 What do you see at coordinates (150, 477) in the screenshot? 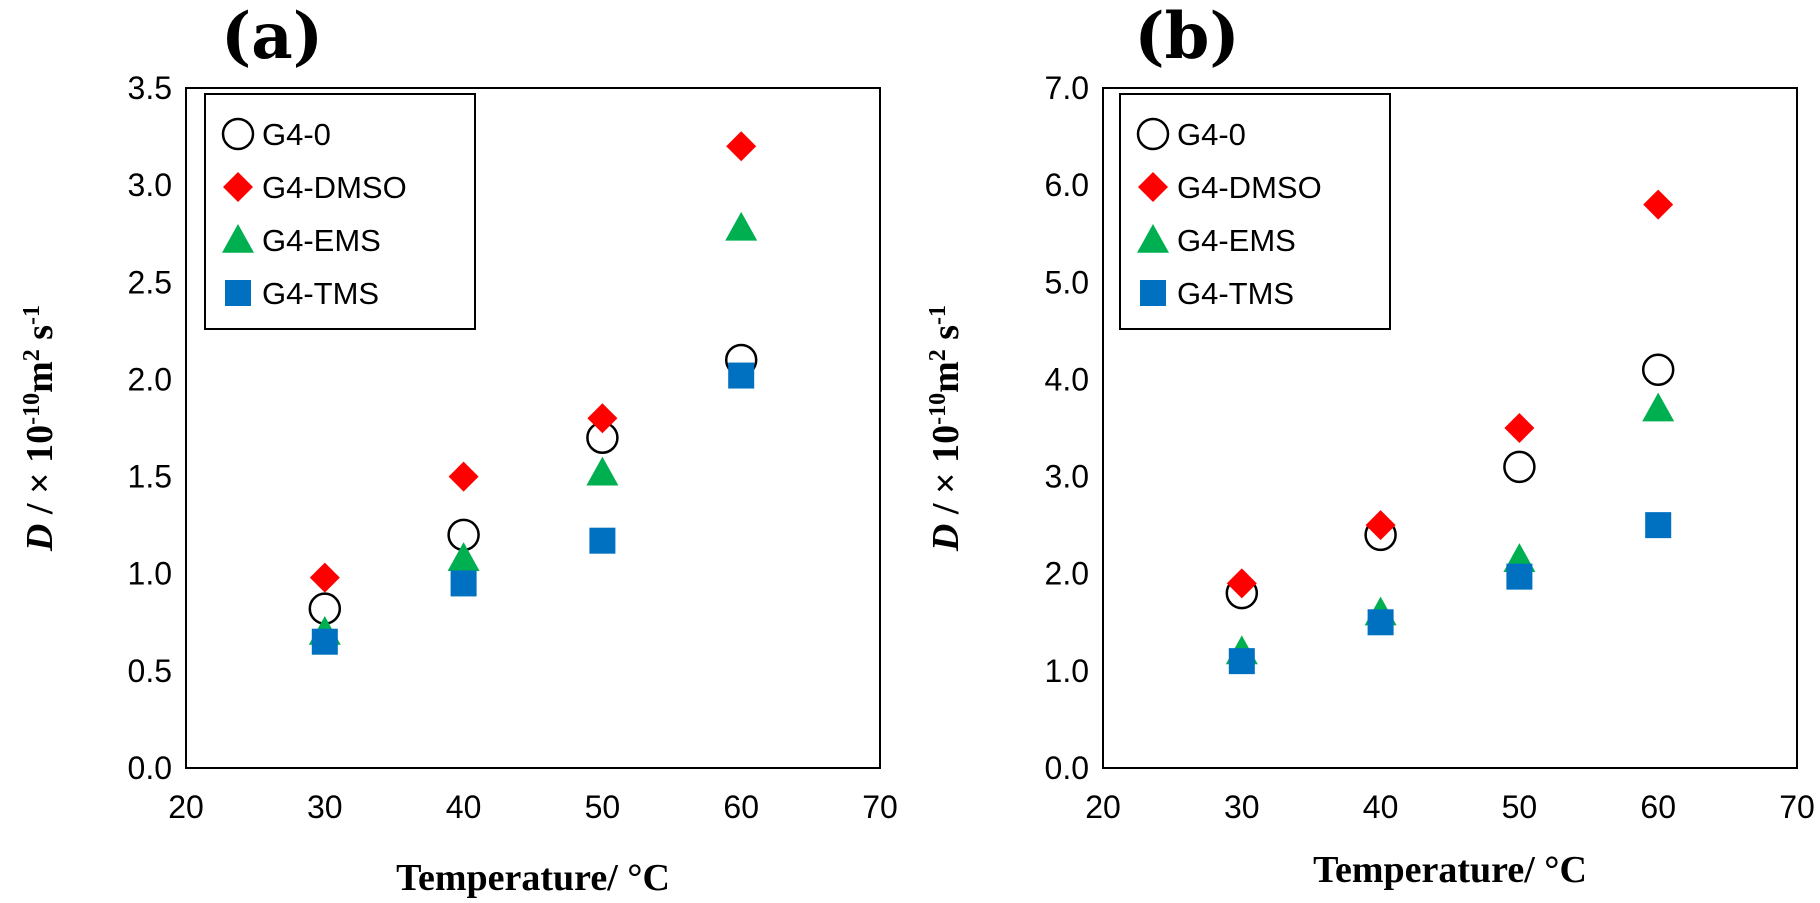
I see `y-tick-label: 1.5` at bounding box center [150, 477].